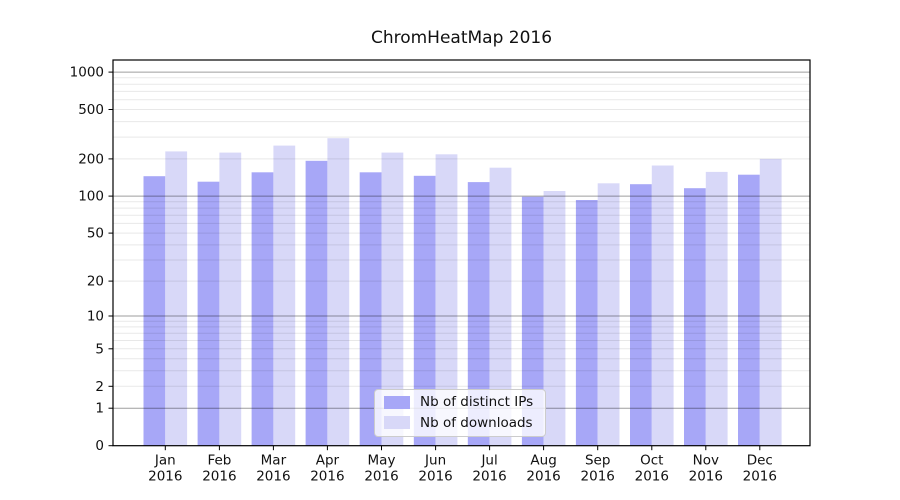  What do you see at coordinates (478, 314) in the screenshot?
I see `bar-distinct-ips-jul` at bounding box center [478, 314].